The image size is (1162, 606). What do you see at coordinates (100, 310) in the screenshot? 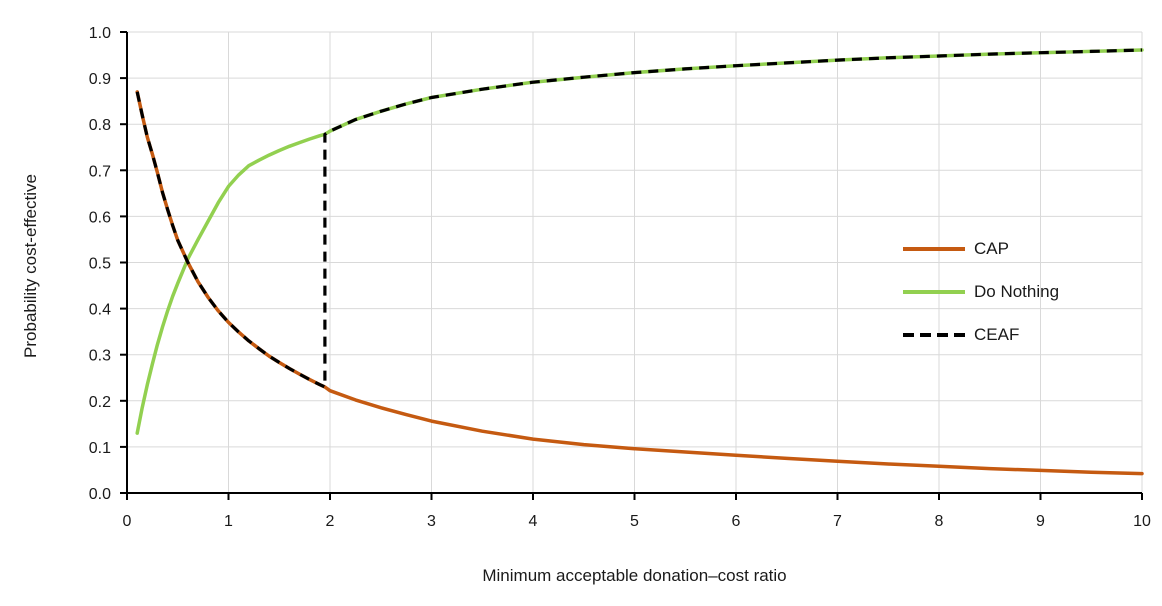
I see `y-tick-label: 0.4` at bounding box center [100, 310].